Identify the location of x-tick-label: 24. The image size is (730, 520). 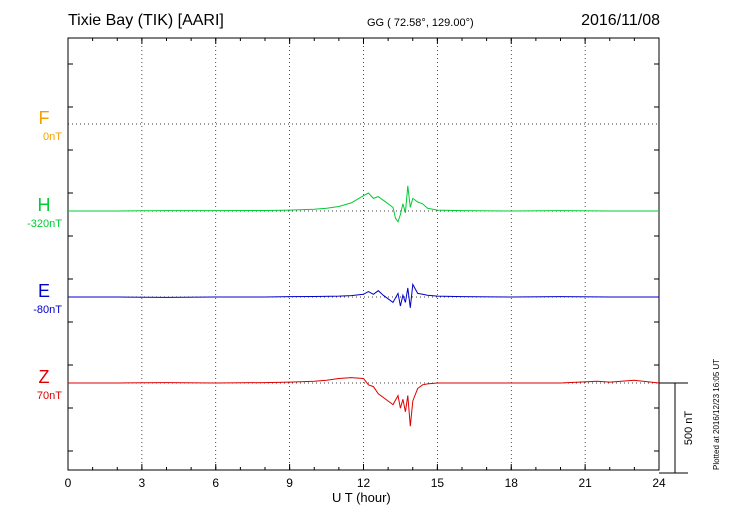
(659, 483).